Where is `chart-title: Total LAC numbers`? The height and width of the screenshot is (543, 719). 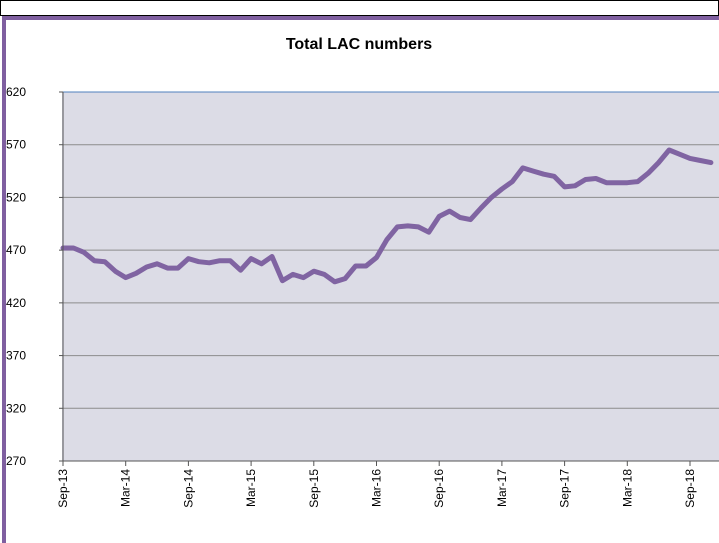
chart-title: Total LAC numbers is located at coordinates (359, 44).